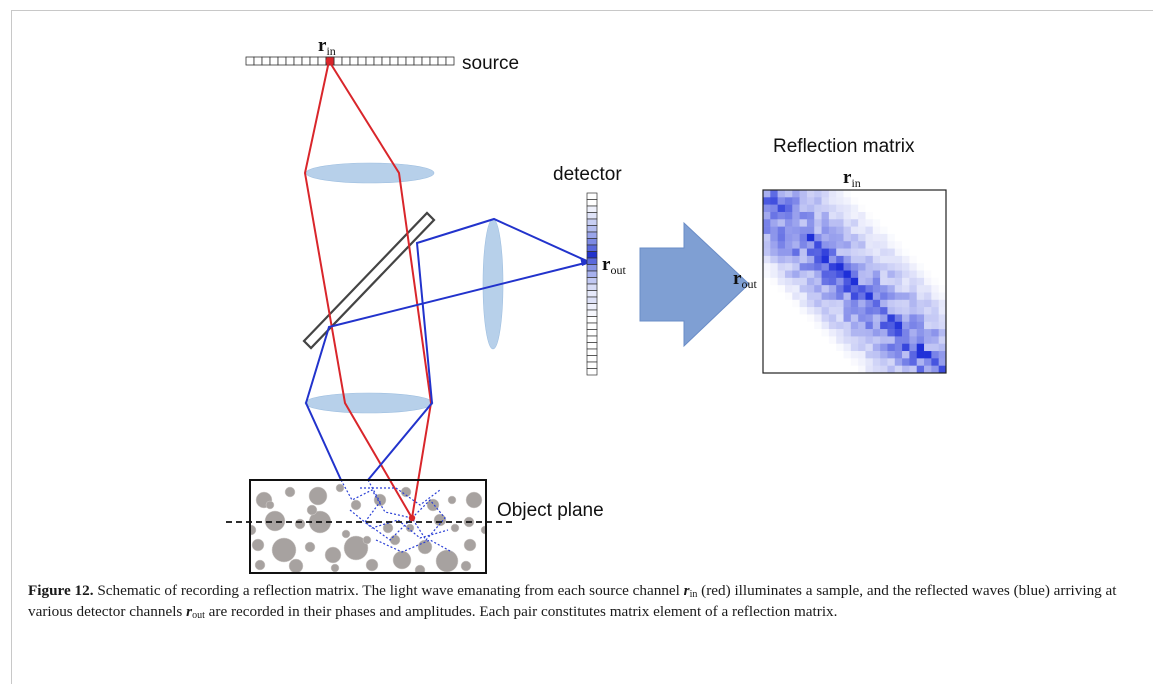 The image size is (1153, 684). I want to click on figure-frame-left, so click(11, 347).